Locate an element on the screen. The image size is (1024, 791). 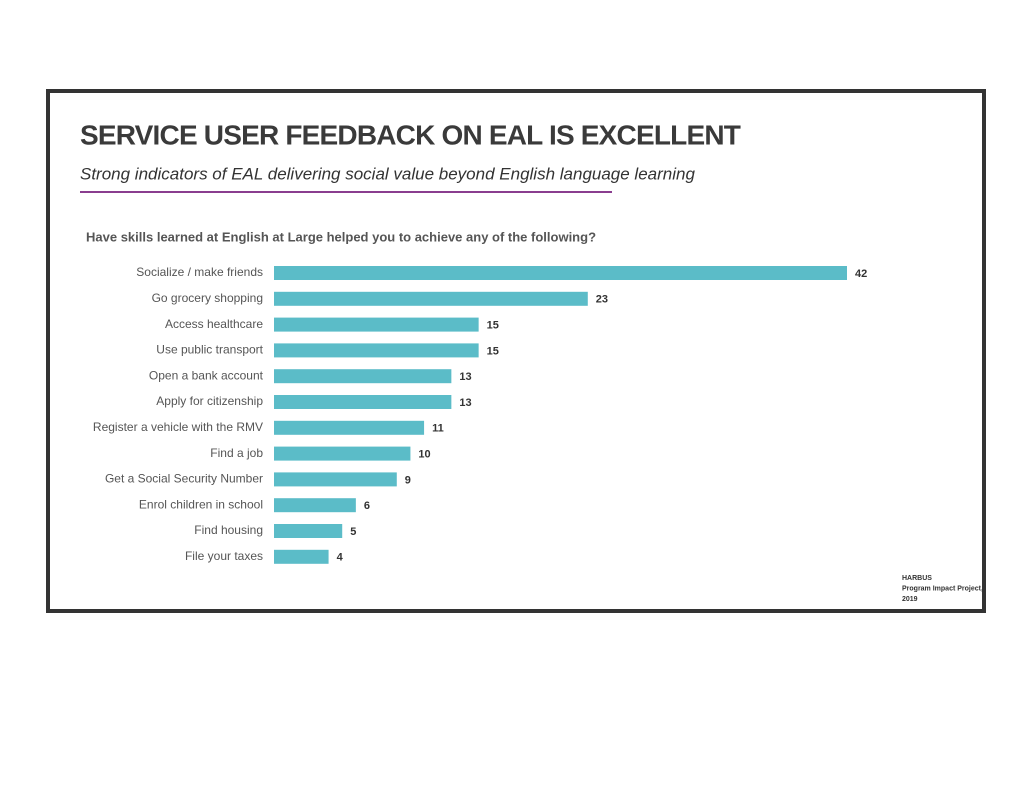
category-label: Access healthcare is located at coordinates (214, 324).